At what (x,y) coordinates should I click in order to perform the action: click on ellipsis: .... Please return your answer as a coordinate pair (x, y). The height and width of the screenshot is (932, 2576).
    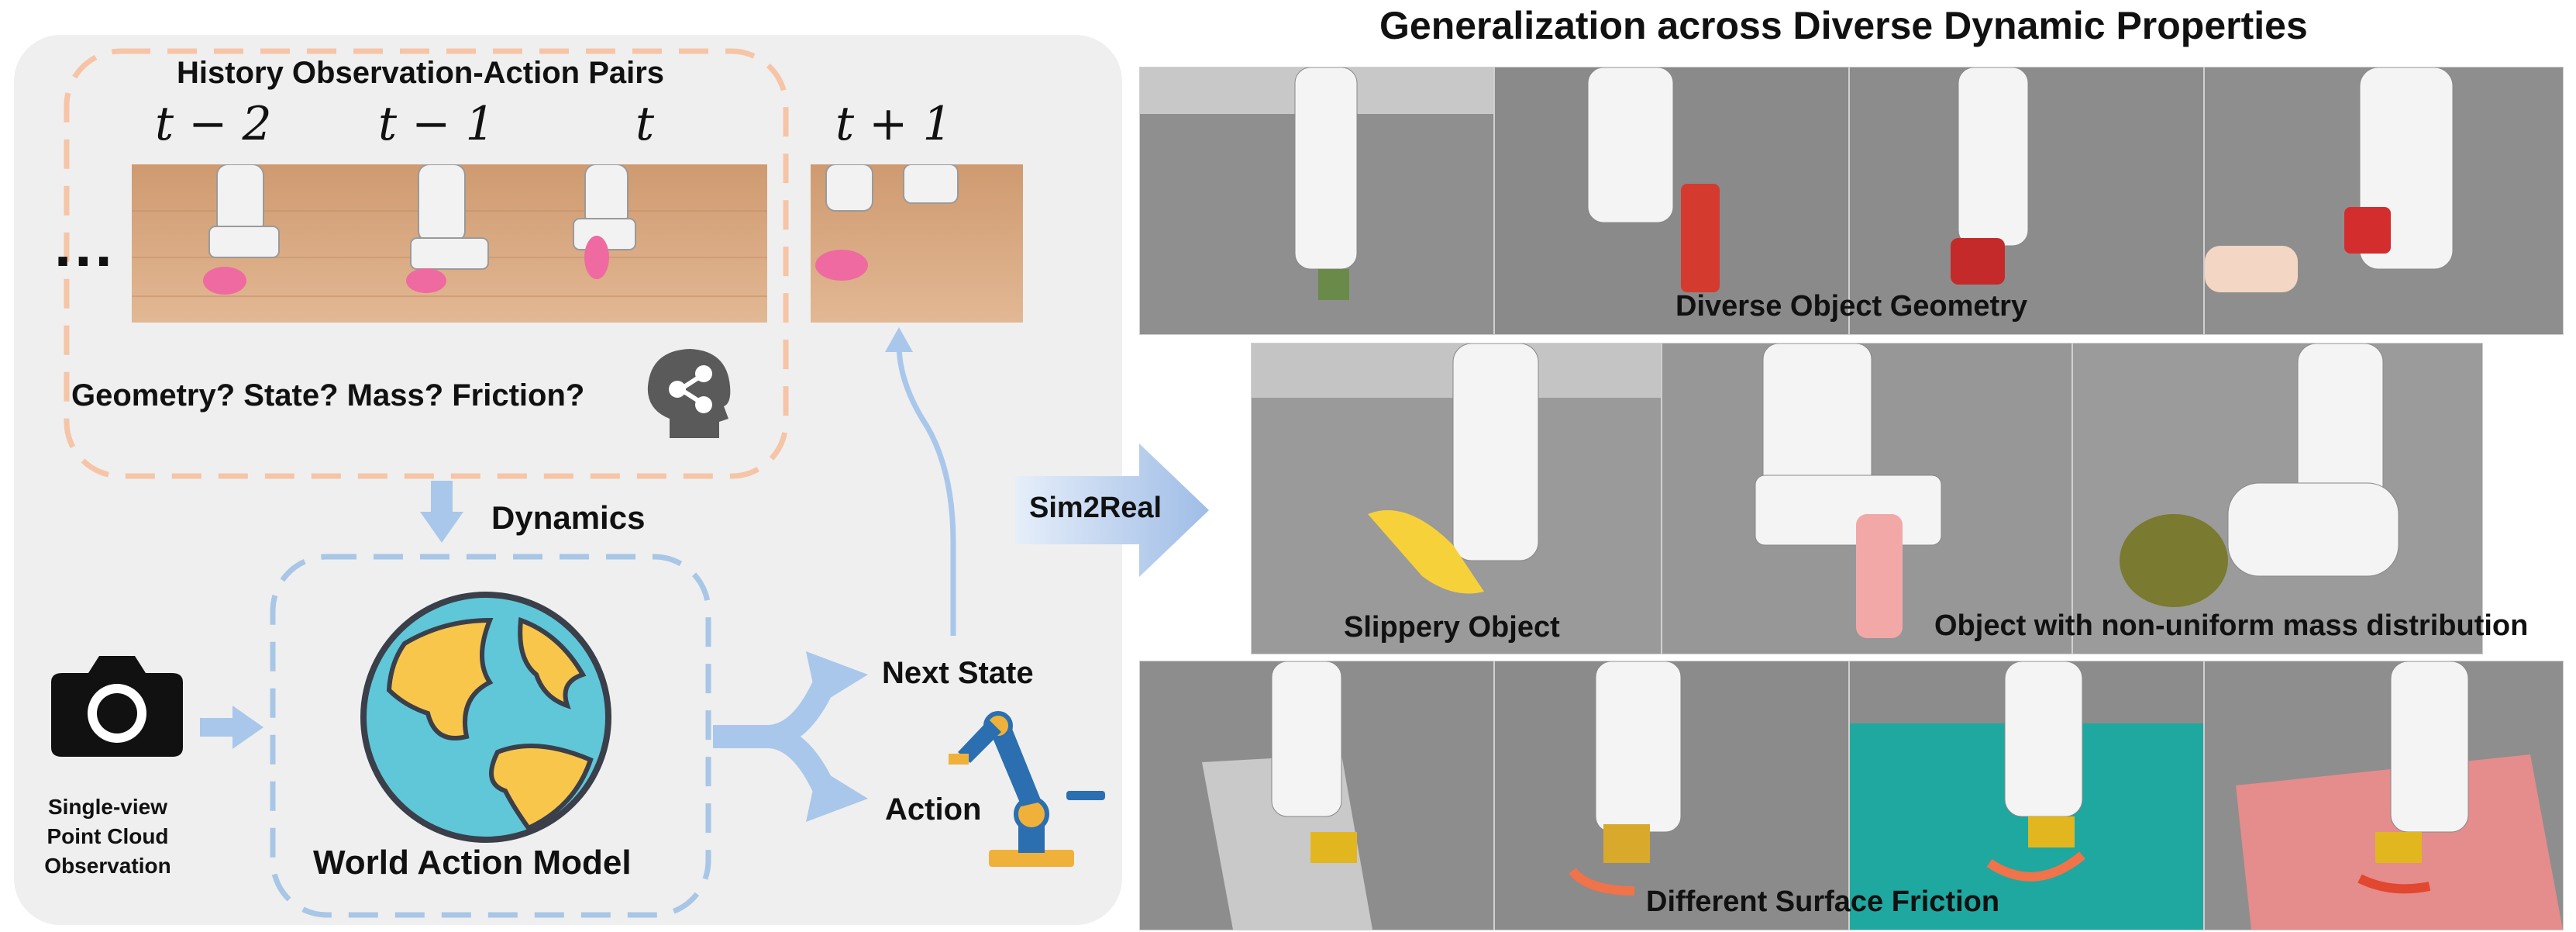
    Looking at the image, I should click on (84, 244).